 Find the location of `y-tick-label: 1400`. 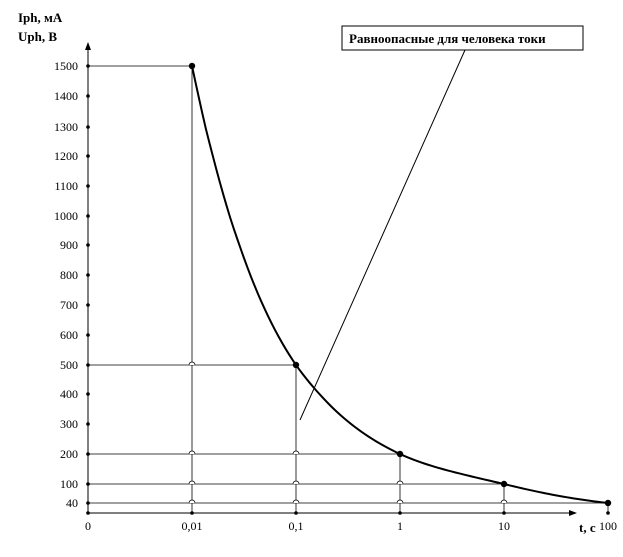

y-tick-label: 1400 is located at coordinates (66, 96).